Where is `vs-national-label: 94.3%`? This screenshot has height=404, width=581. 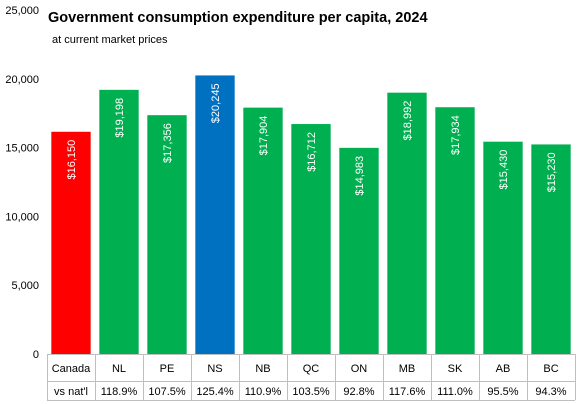
vs-national-label: 94.3% is located at coordinates (550, 392).